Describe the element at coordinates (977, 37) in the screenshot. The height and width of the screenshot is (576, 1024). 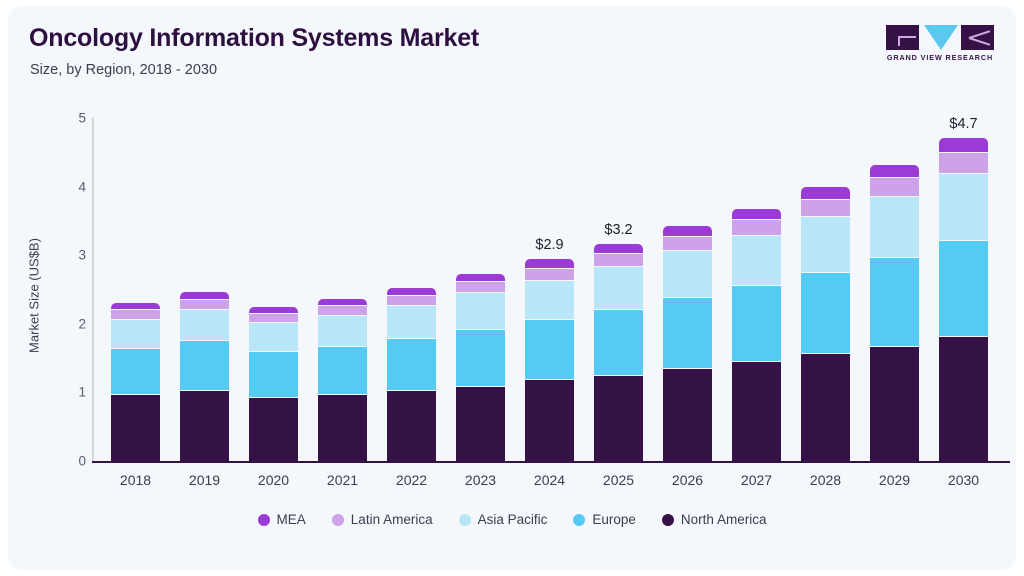
I see `logo-letter-r-icon` at that location.